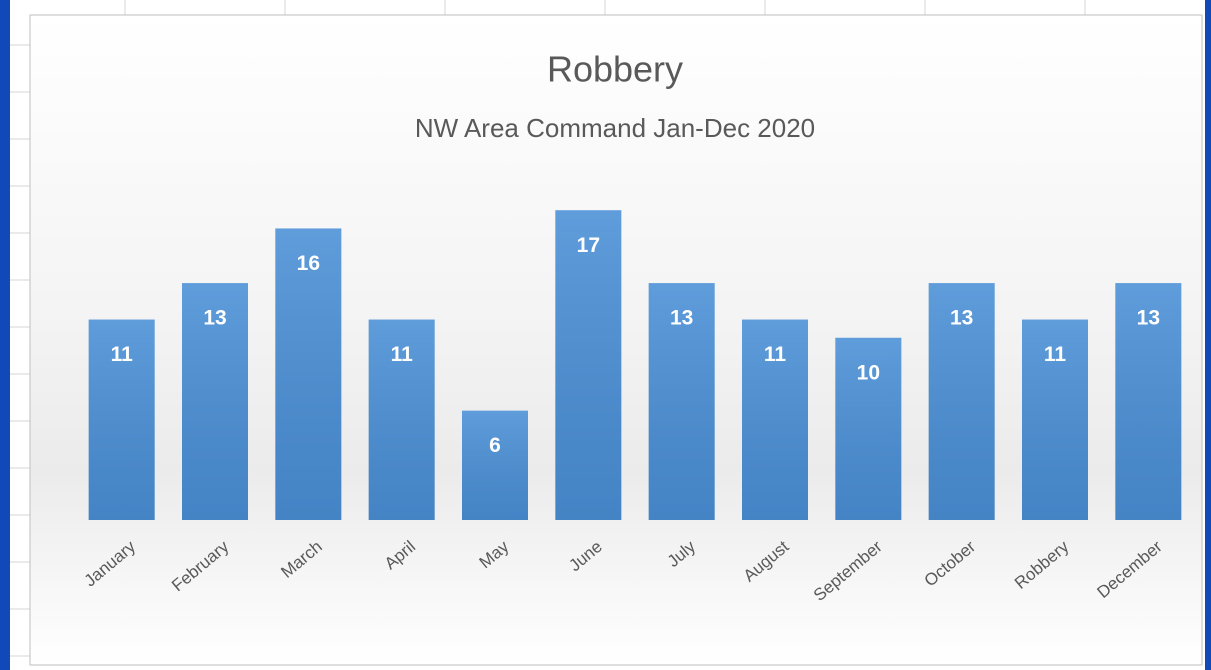 This screenshot has width=1211, height=670. Describe the element at coordinates (868, 372) in the screenshot. I see `data-label: 10` at that location.